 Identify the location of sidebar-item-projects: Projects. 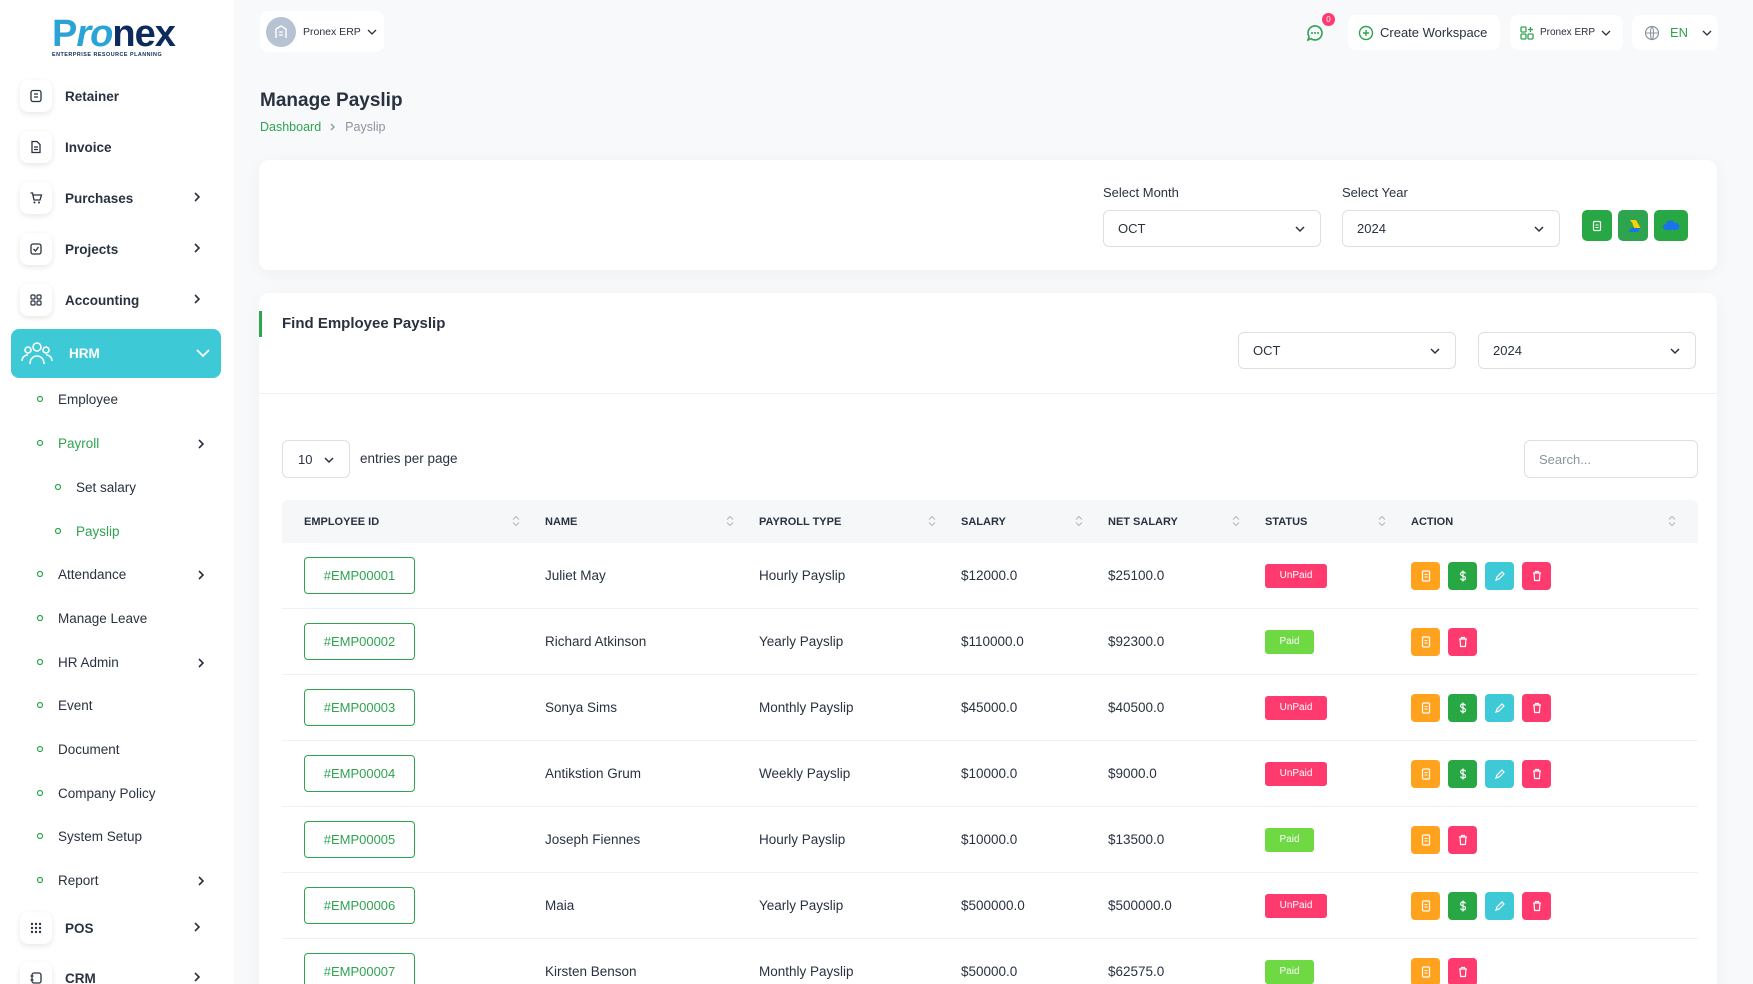
(118, 249).